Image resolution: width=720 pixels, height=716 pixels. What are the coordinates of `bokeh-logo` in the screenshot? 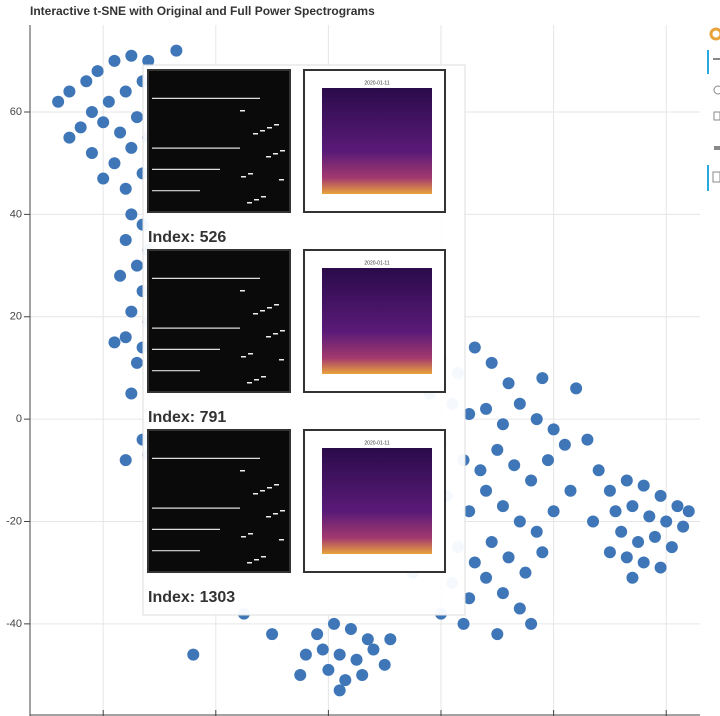 It's located at (714, 34).